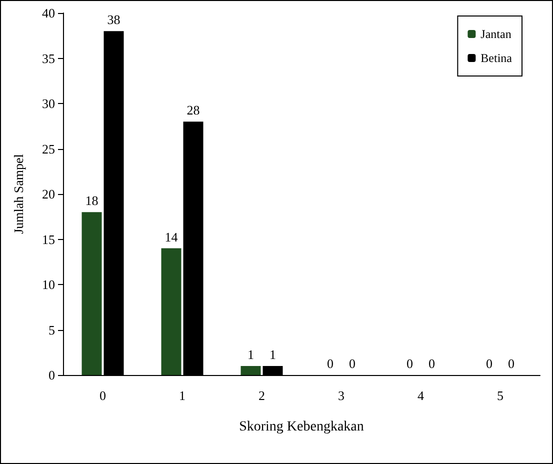 The width and height of the screenshot is (553, 464). Describe the element at coordinates (51, 330) in the screenshot. I see `y-tick-label: 5` at that location.